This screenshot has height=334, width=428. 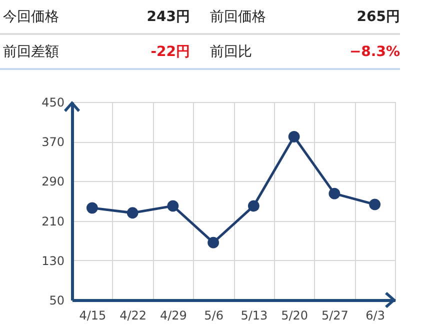 I want to click on text: 前回価格, so click(x=238, y=17).